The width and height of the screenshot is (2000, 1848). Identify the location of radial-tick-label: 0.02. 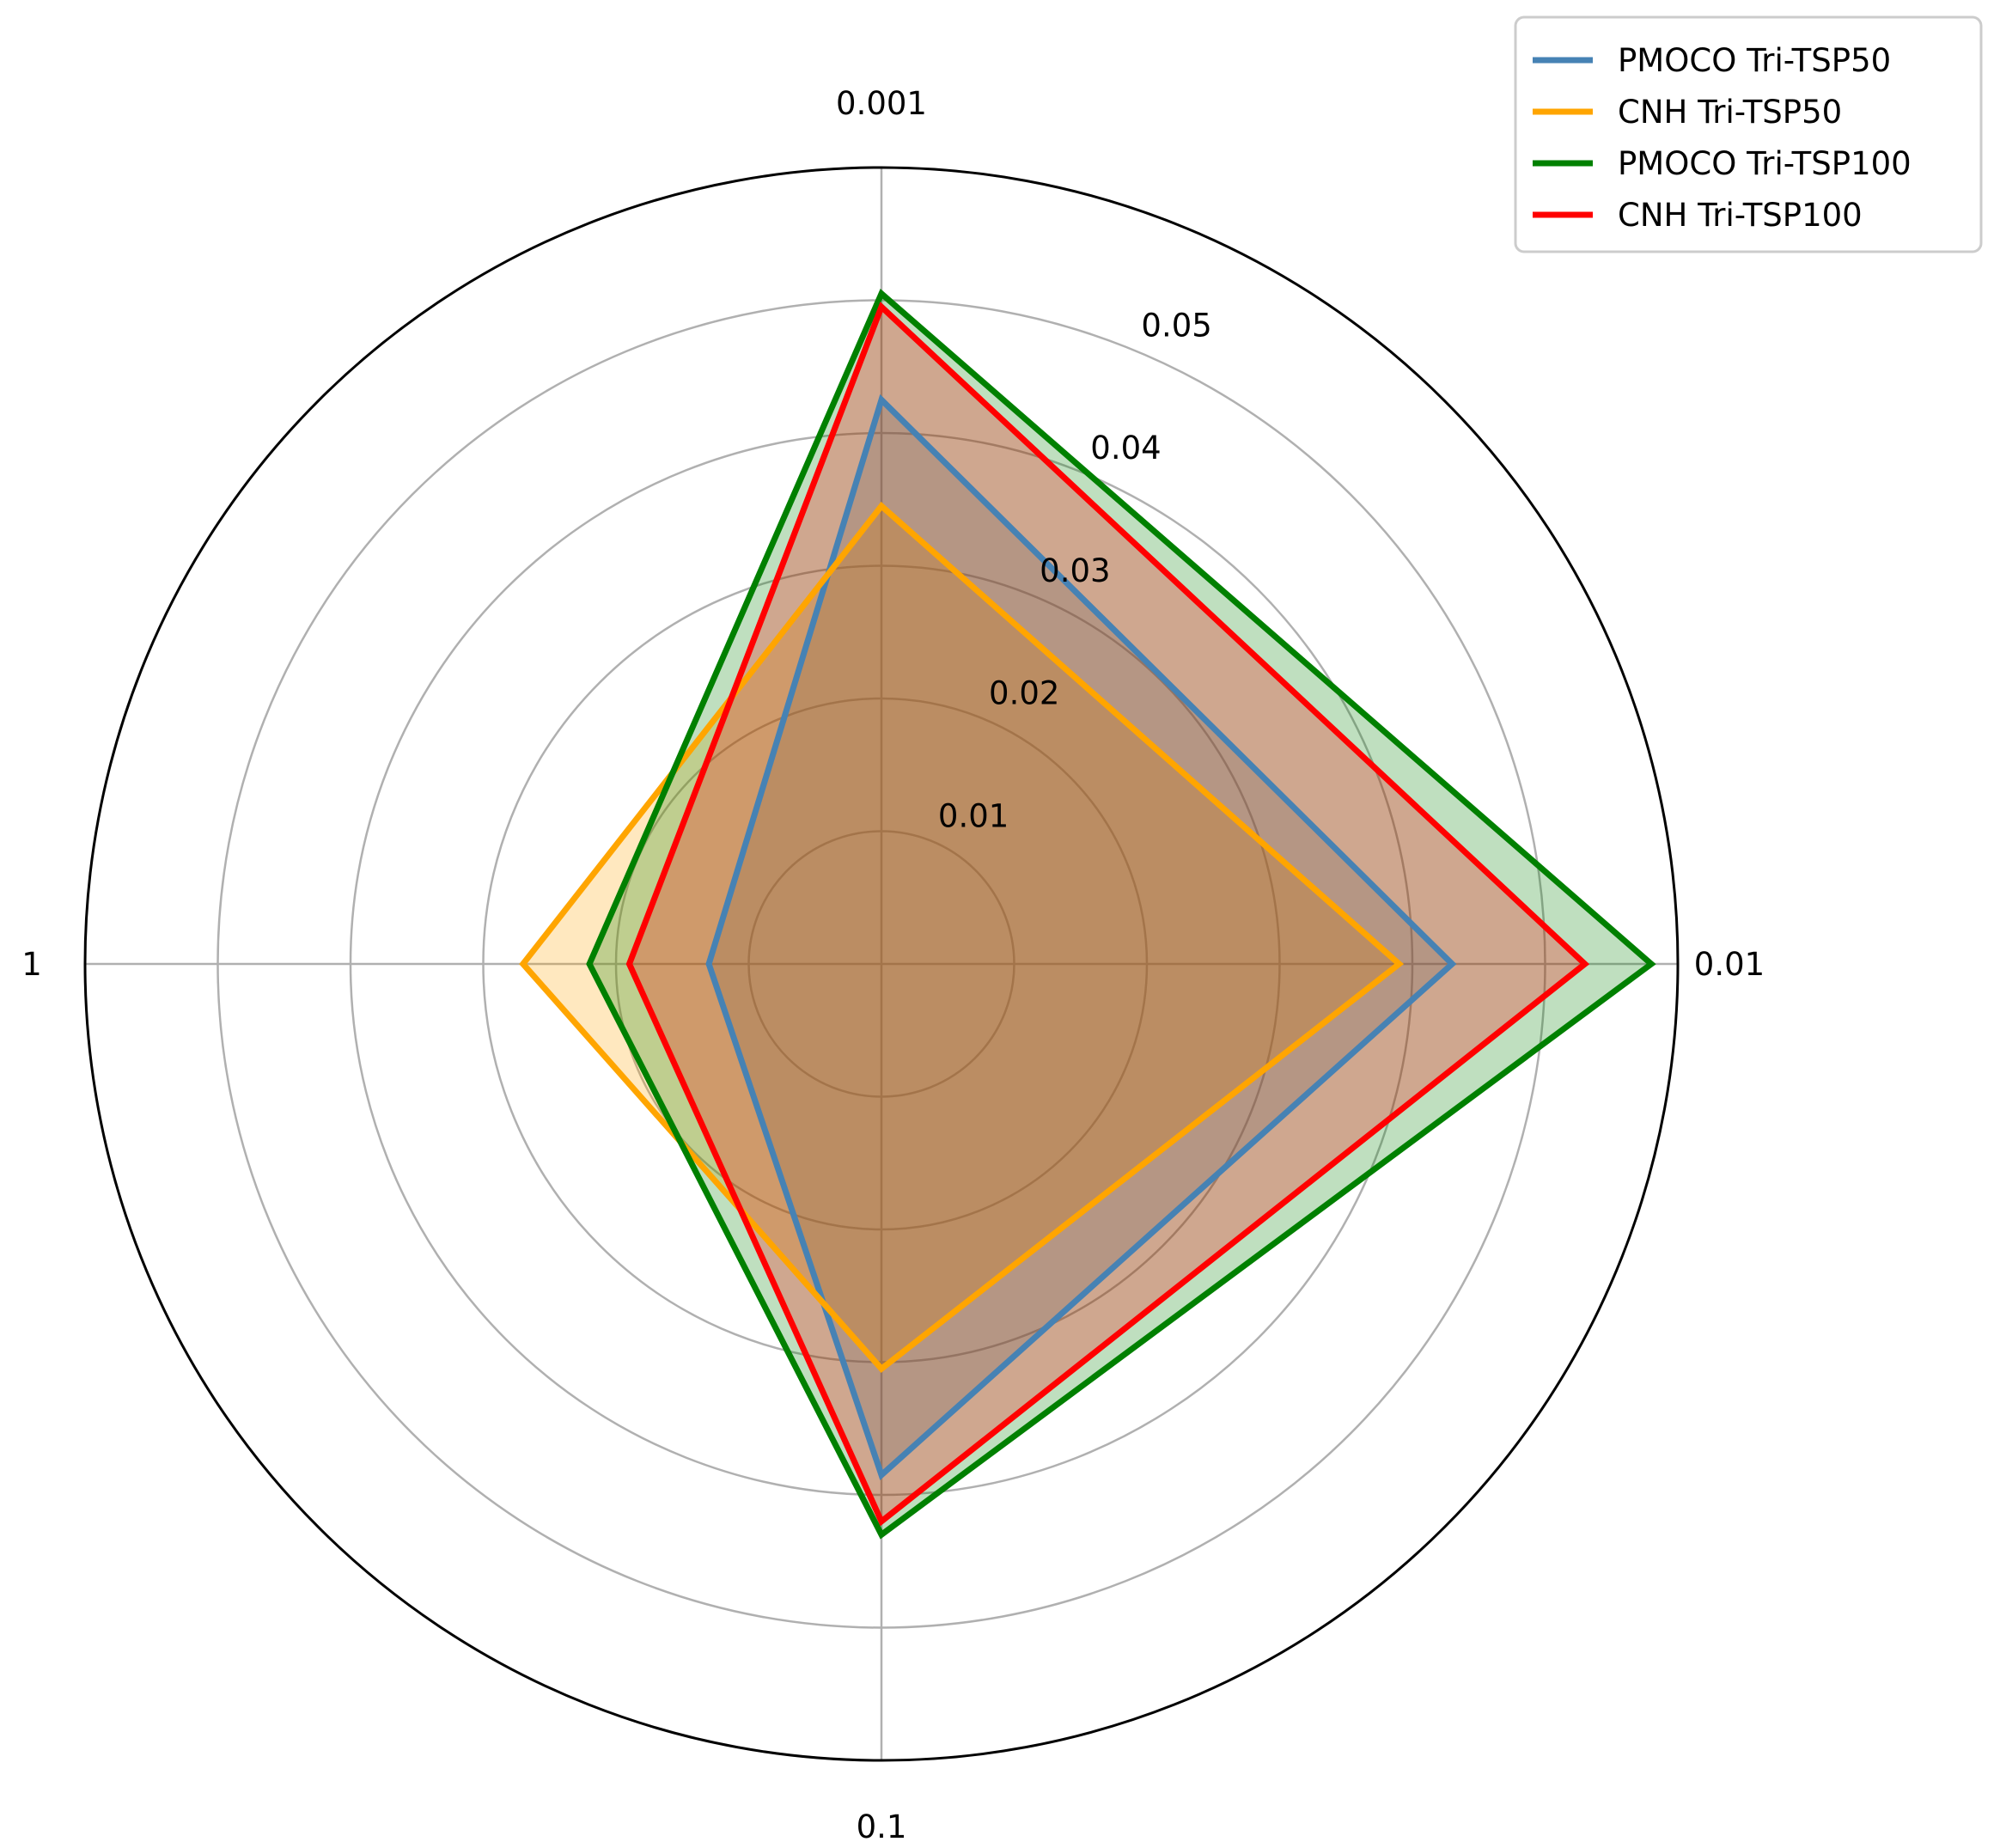
(1024, 693).